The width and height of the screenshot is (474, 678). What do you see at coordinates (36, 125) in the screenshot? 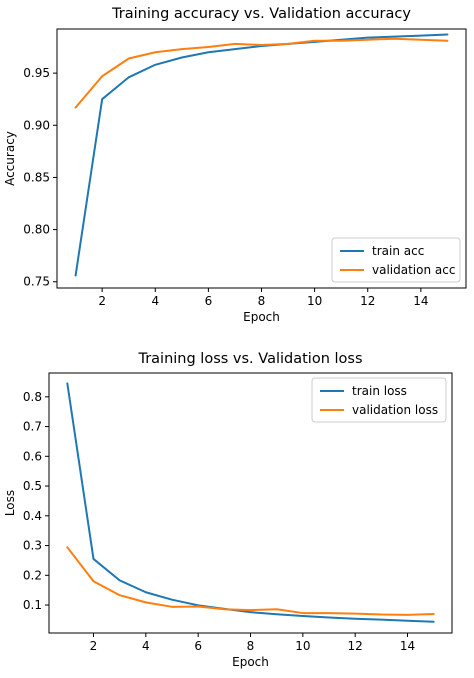
I see `accuracy-y-tick-label: 0.90` at bounding box center [36, 125].